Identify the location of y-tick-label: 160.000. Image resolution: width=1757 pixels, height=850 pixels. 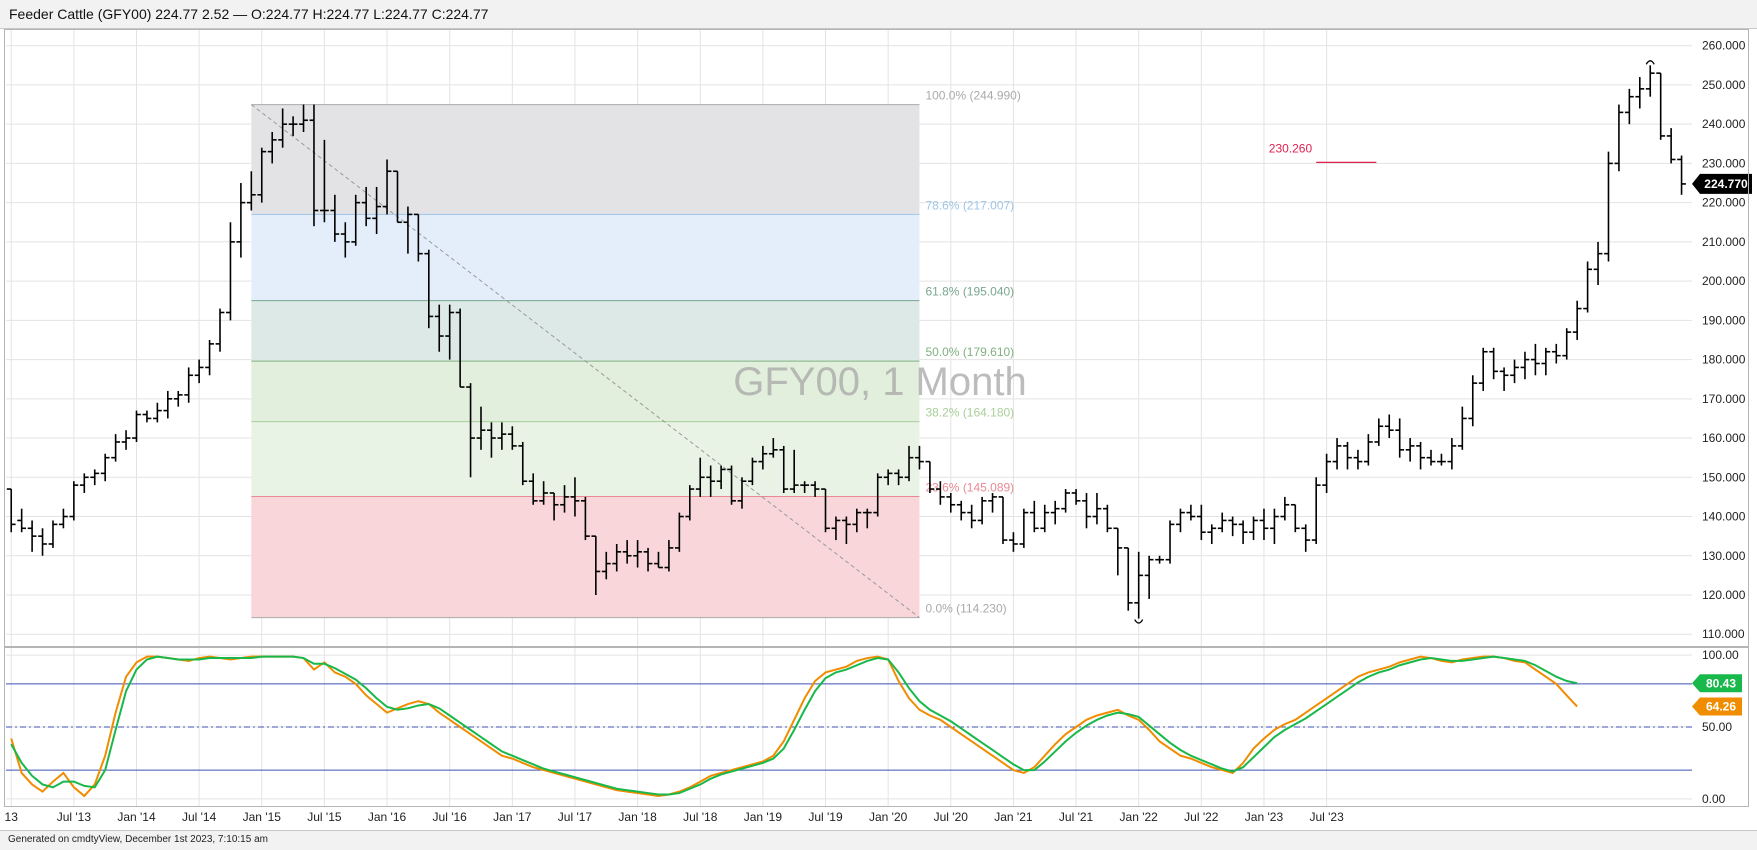
(1724, 438).